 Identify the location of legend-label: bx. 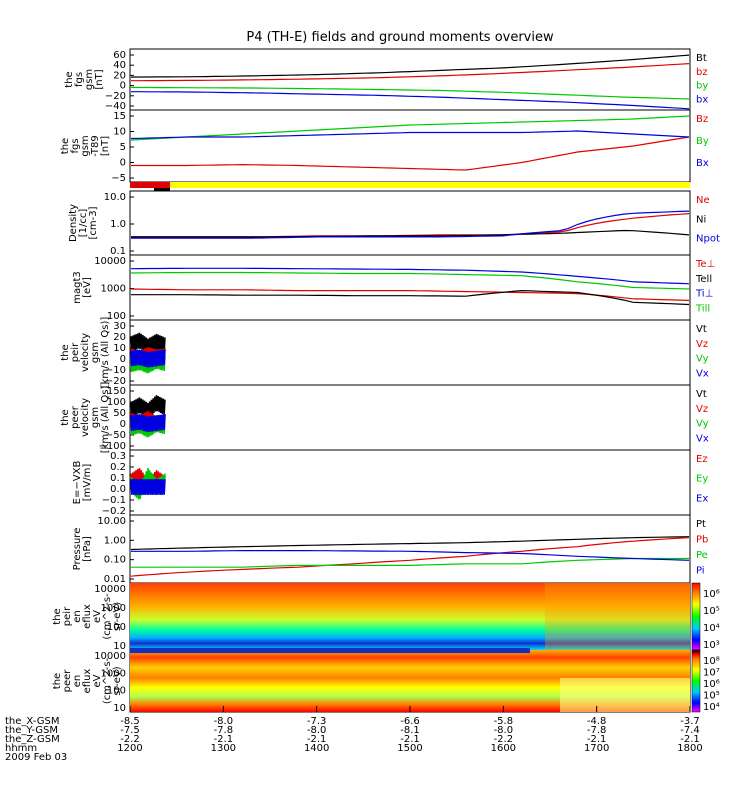
(702, 99).